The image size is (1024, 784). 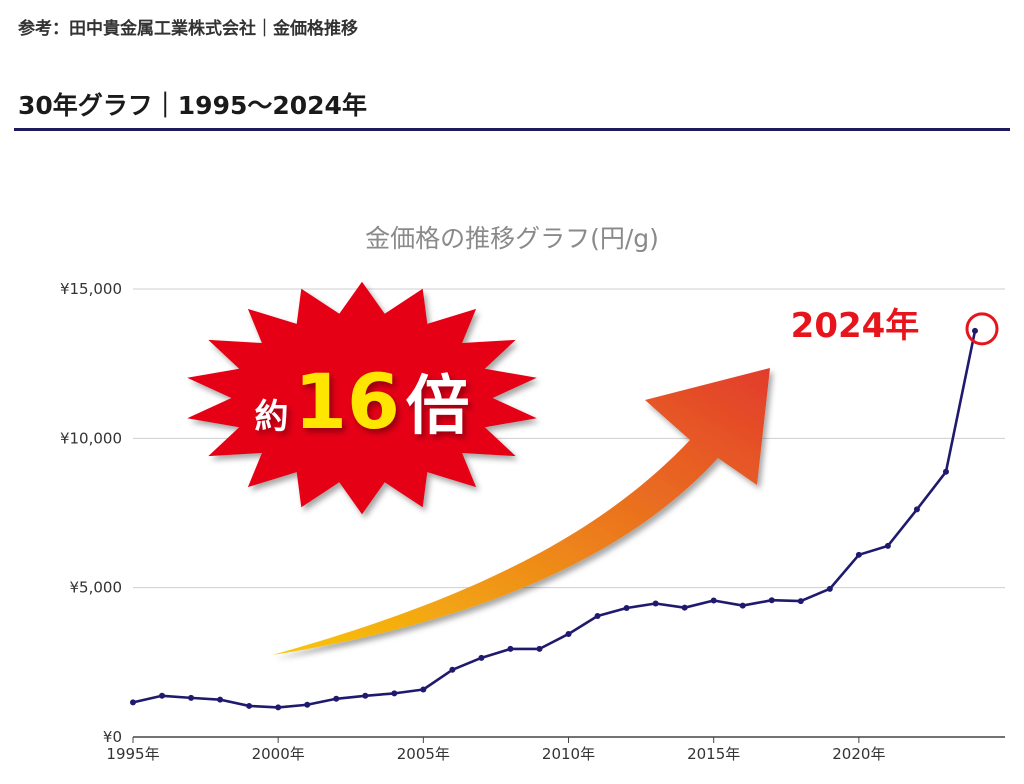 What do you see at coordinates (192, 105) in the screenshot?
I see `section-title: 30年グラフ｜1995〜2024年` at bounding box center [192, 105].